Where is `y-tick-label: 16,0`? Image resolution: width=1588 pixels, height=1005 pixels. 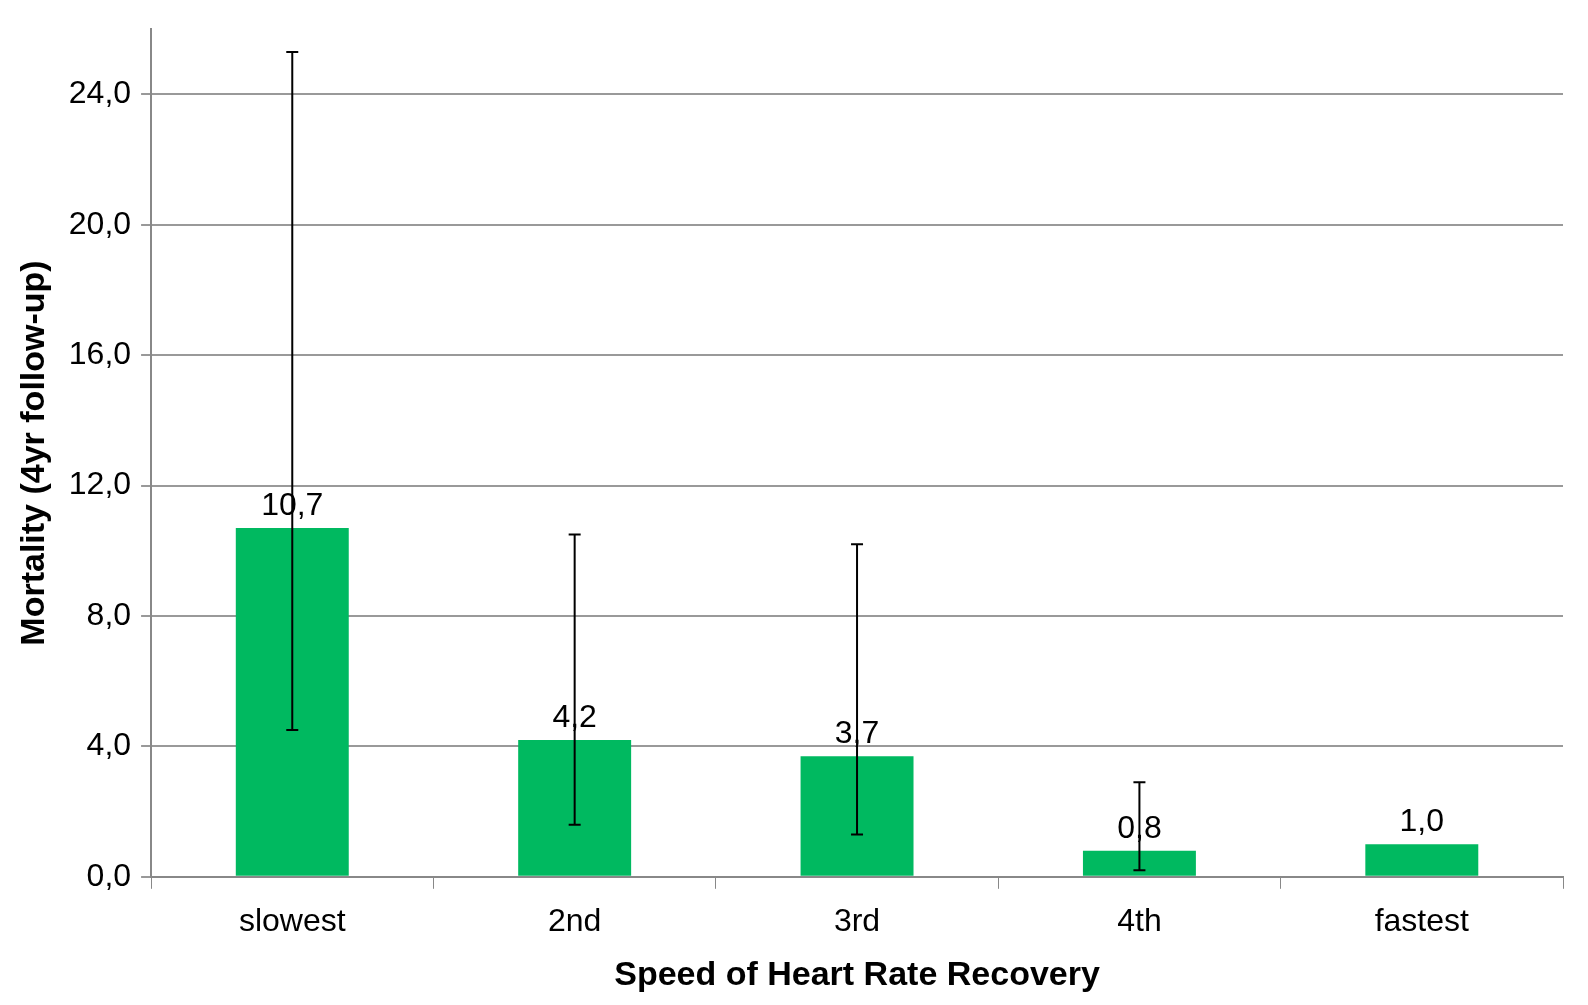
y-tick-label: 16,0 is located at coordinates (100, 353).